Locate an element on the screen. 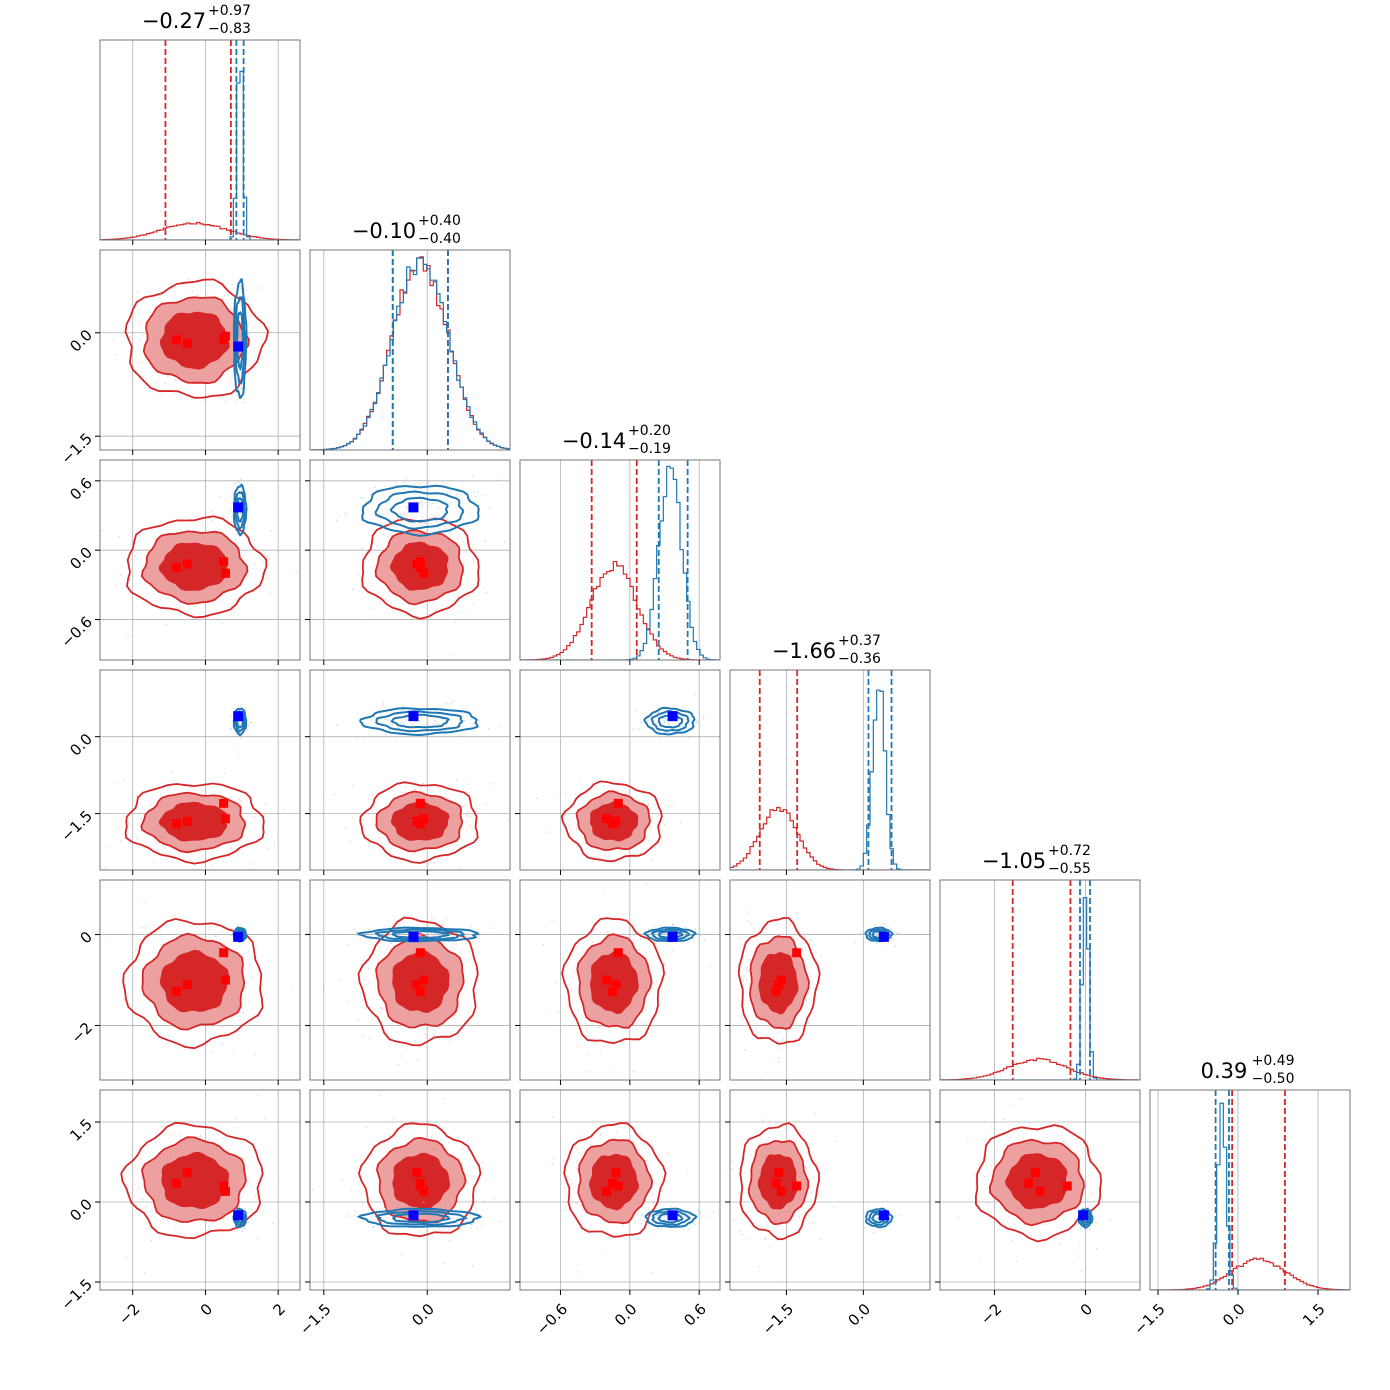  blue-marker is located at coordinates (883, 936).